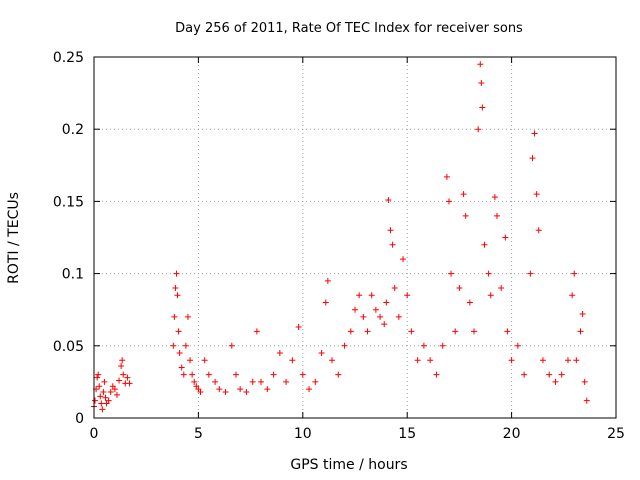  I want to click on y-tick-label: 0.15, so click(68, 202).